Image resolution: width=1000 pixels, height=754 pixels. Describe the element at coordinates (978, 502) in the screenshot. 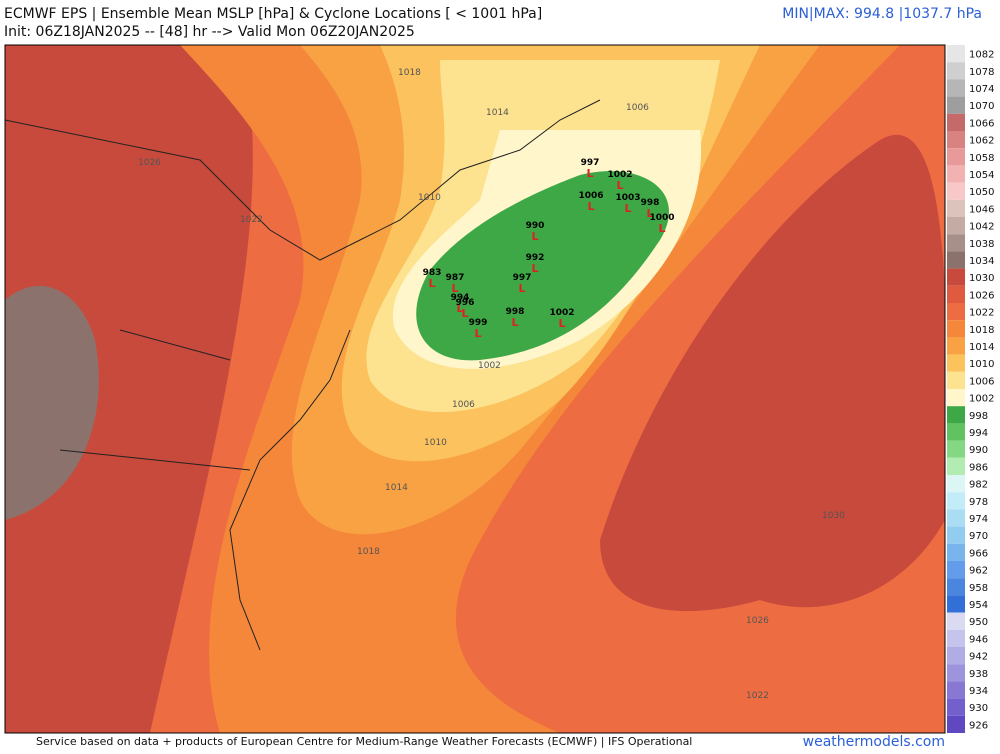

I see `colorbar-label: 978` at that location.